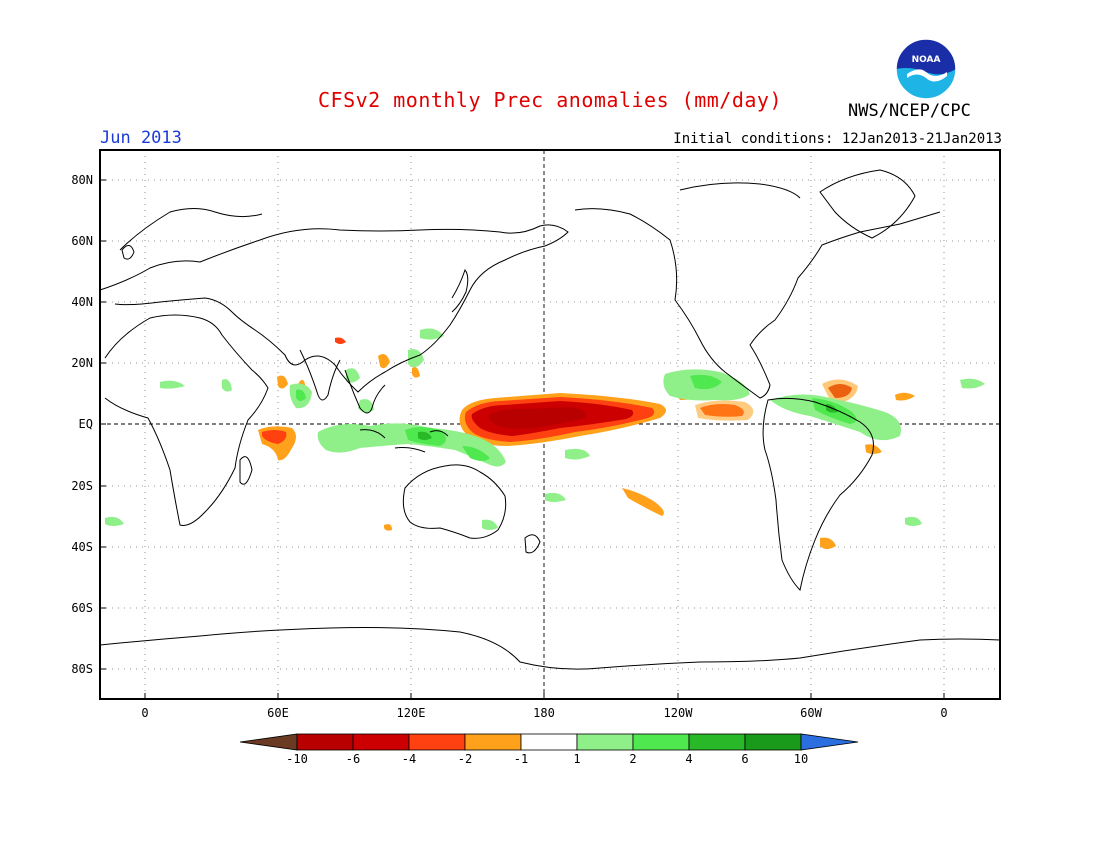 The image size is (1100, 850). What do you see at coordinates (82, 363) in the screenshot?
I see `lat-label: 20N` at bounding box center [82, 363].